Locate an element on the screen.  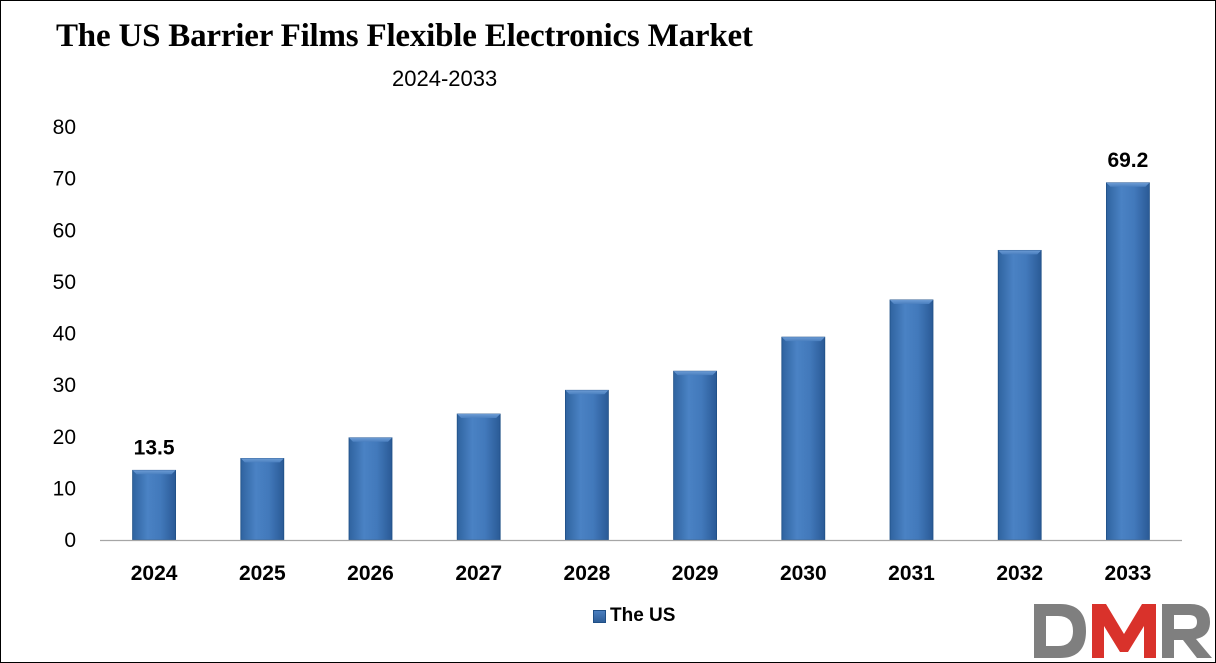
y-tick-label: 80 is located at coordinates (64, 127).